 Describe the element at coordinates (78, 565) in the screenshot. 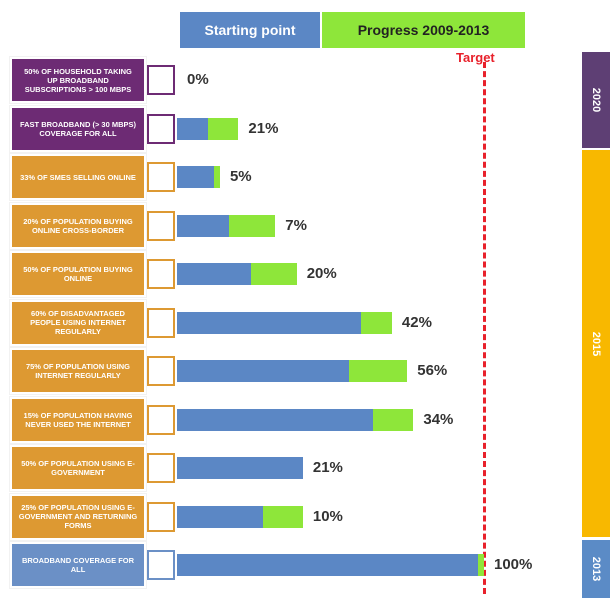

I see `category-box: BROADBAND COVERAGE FOR ALL` at that location.